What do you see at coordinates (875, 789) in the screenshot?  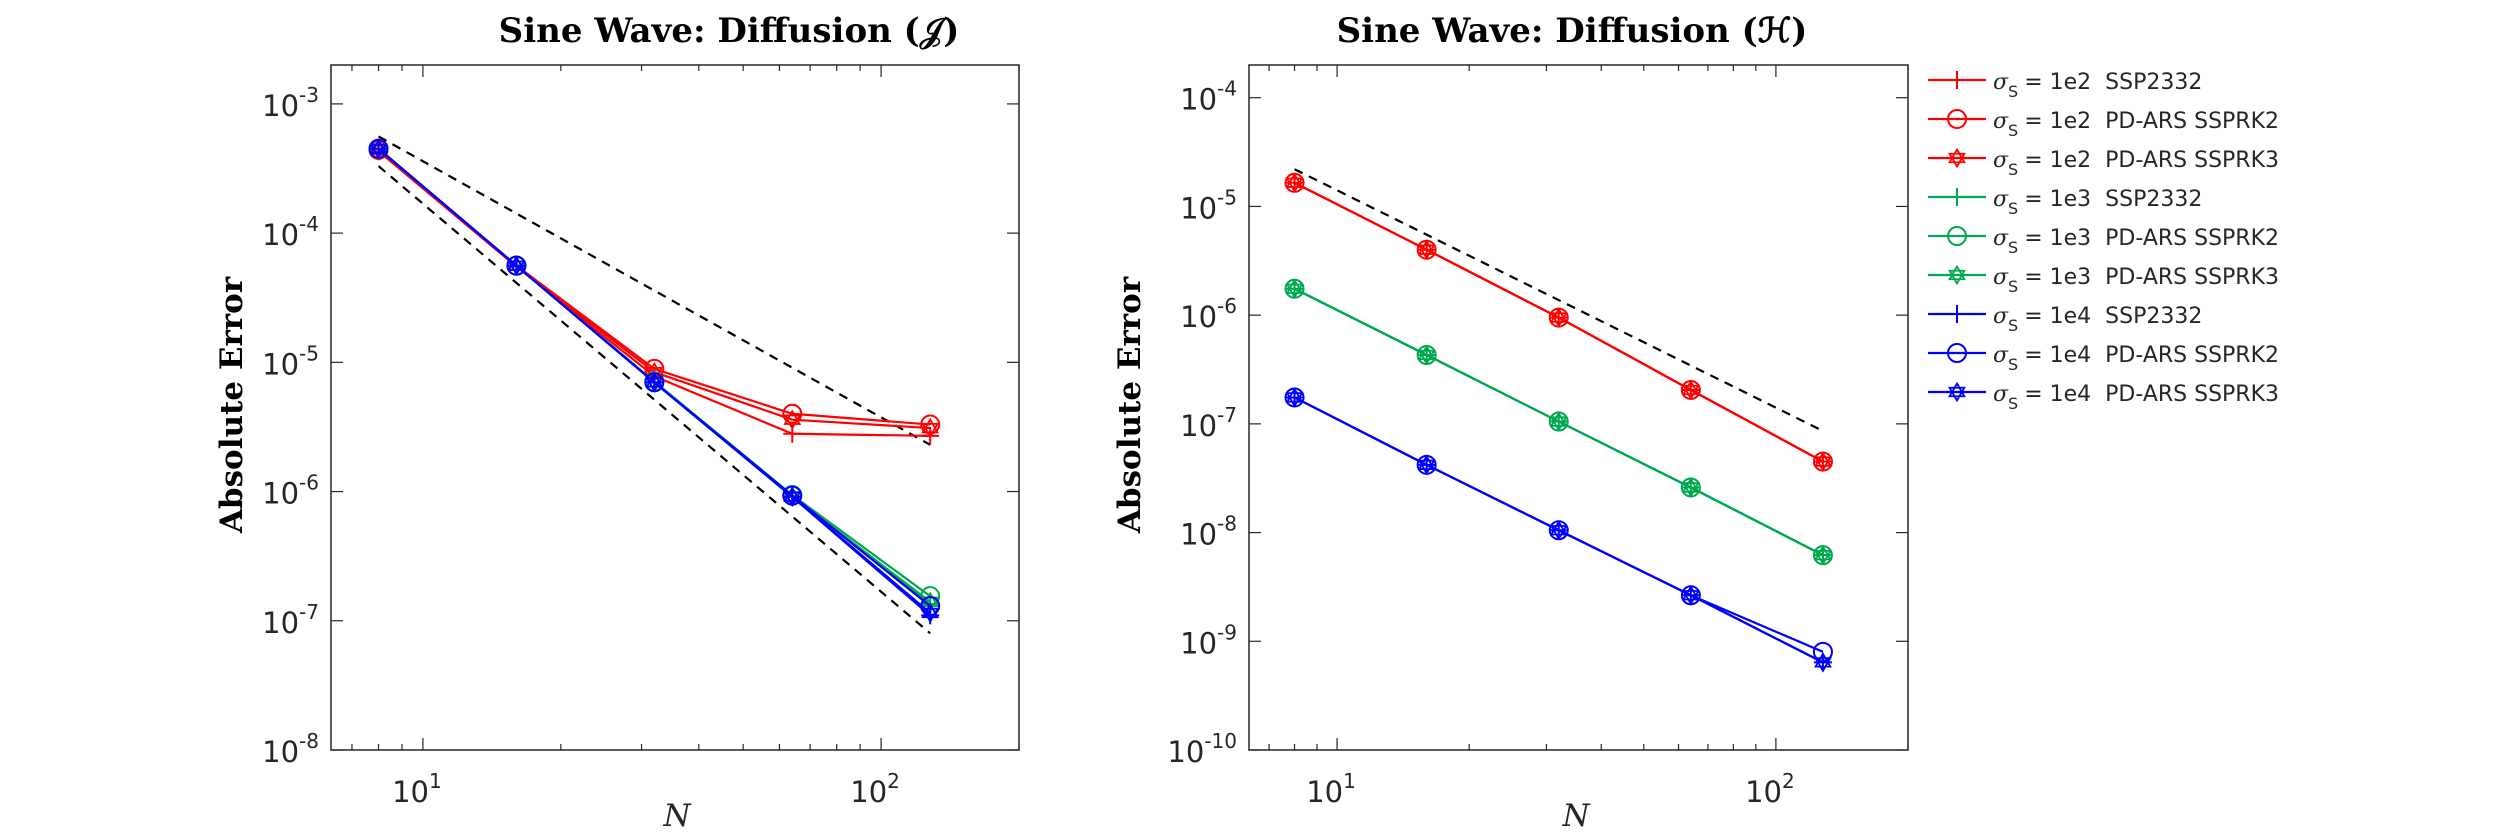 I see `left-x-tick-label: 10²` at bounding box center [875, 789].